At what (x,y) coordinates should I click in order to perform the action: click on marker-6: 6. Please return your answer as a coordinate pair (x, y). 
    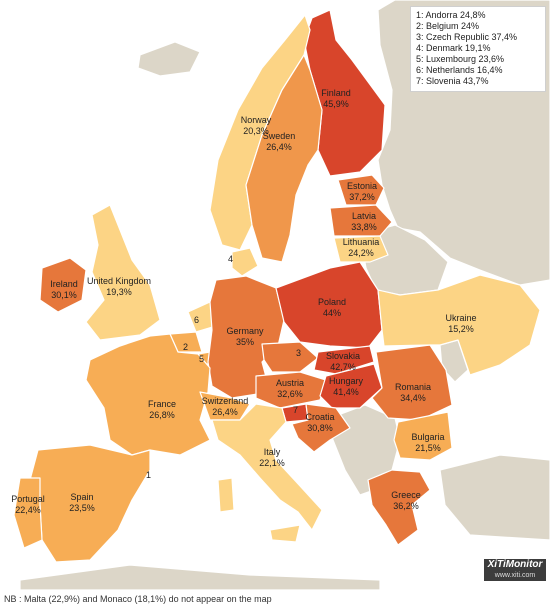
    Looking at the image, I should click on (196, 320).